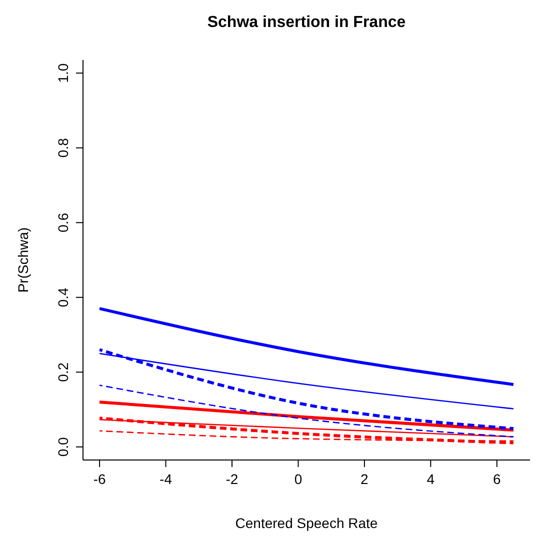 The width and height of the screenshot is (539, 538). I want to click on x-tick-label: -4, so click(166, 479).